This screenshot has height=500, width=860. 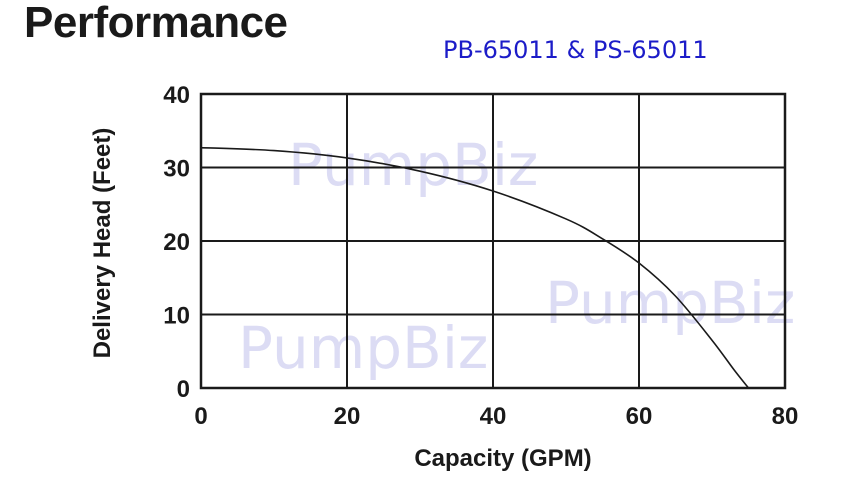 I want to click on y-tick-label: 30, so click(x=176, y=169).